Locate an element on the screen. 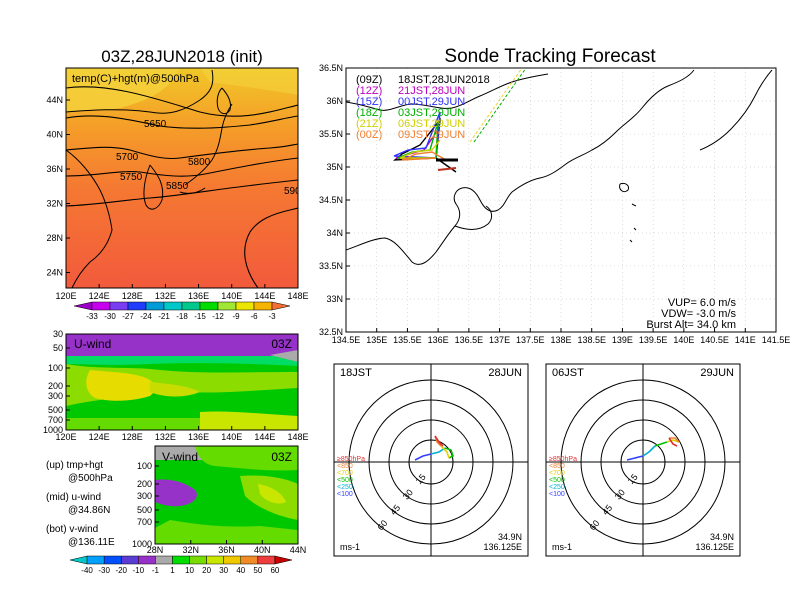 This screenshot has height=612, width=792. lon-tick-label: 136E is located at coordinates (438, 340).